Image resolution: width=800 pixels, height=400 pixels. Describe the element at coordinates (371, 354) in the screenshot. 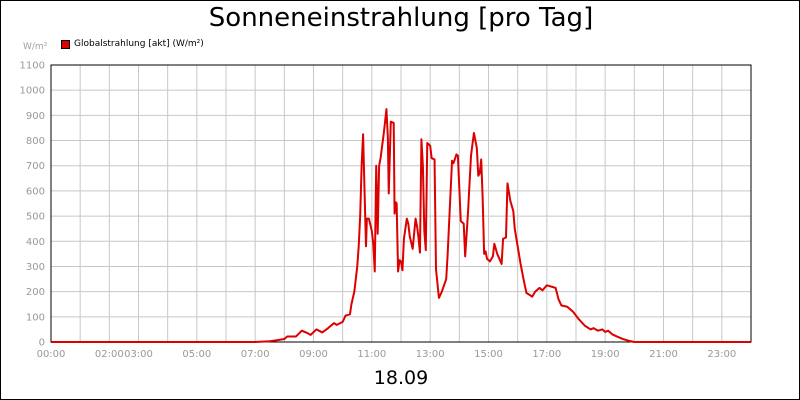

I see `x-tick-label: 11:00` at that location.